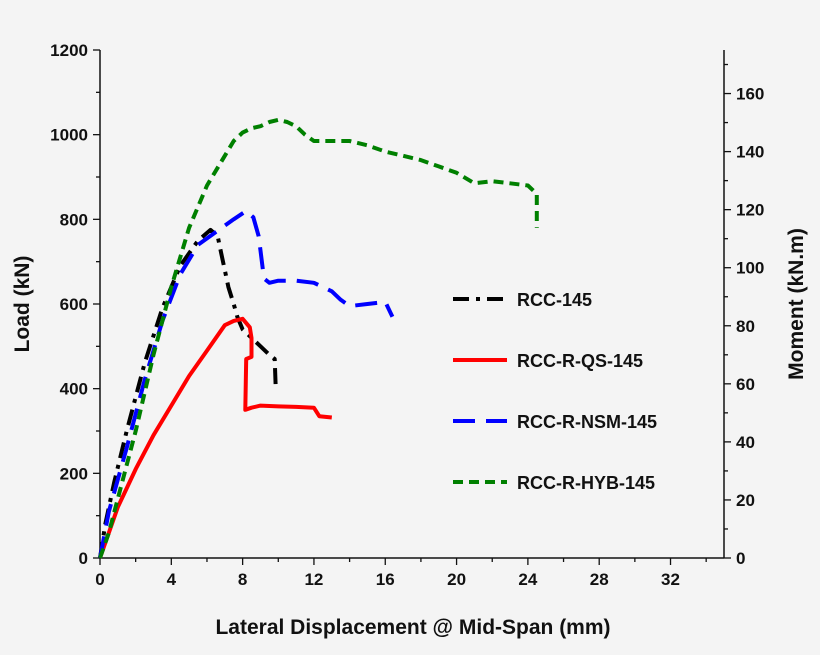 The width and height of the screenshot is (820, 655). I want to click on y-tick-label: 400, so click(74, 389).